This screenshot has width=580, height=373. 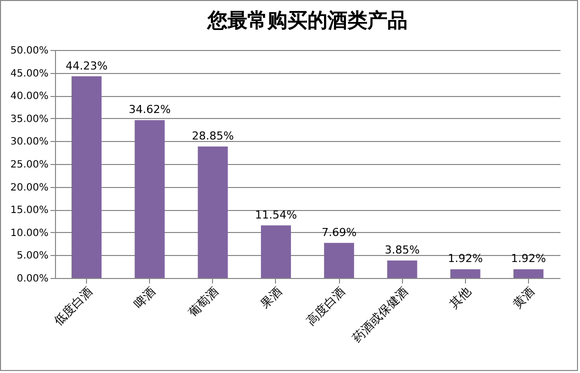 What do you see at coordinates (87, 65) in the screenshot?
I see `data-label: 44.23%` at bounding box center [87, 65].